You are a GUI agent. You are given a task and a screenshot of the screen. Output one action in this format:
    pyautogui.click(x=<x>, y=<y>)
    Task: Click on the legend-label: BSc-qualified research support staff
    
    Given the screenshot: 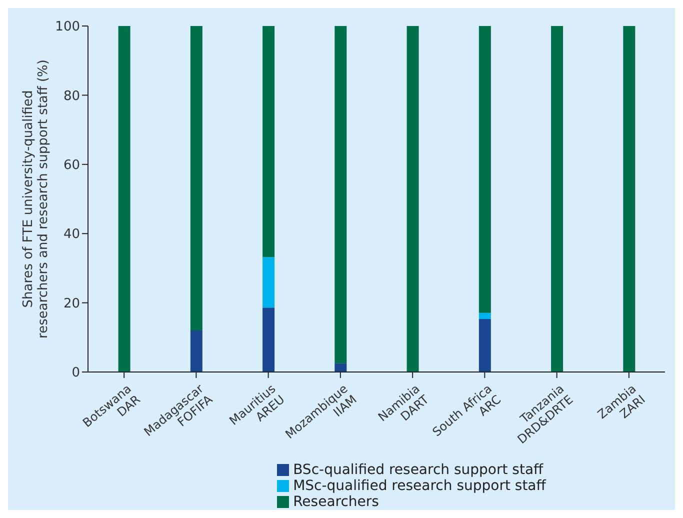 What is the action you would take?
    pyautogui.click(x=418, y=470)
    